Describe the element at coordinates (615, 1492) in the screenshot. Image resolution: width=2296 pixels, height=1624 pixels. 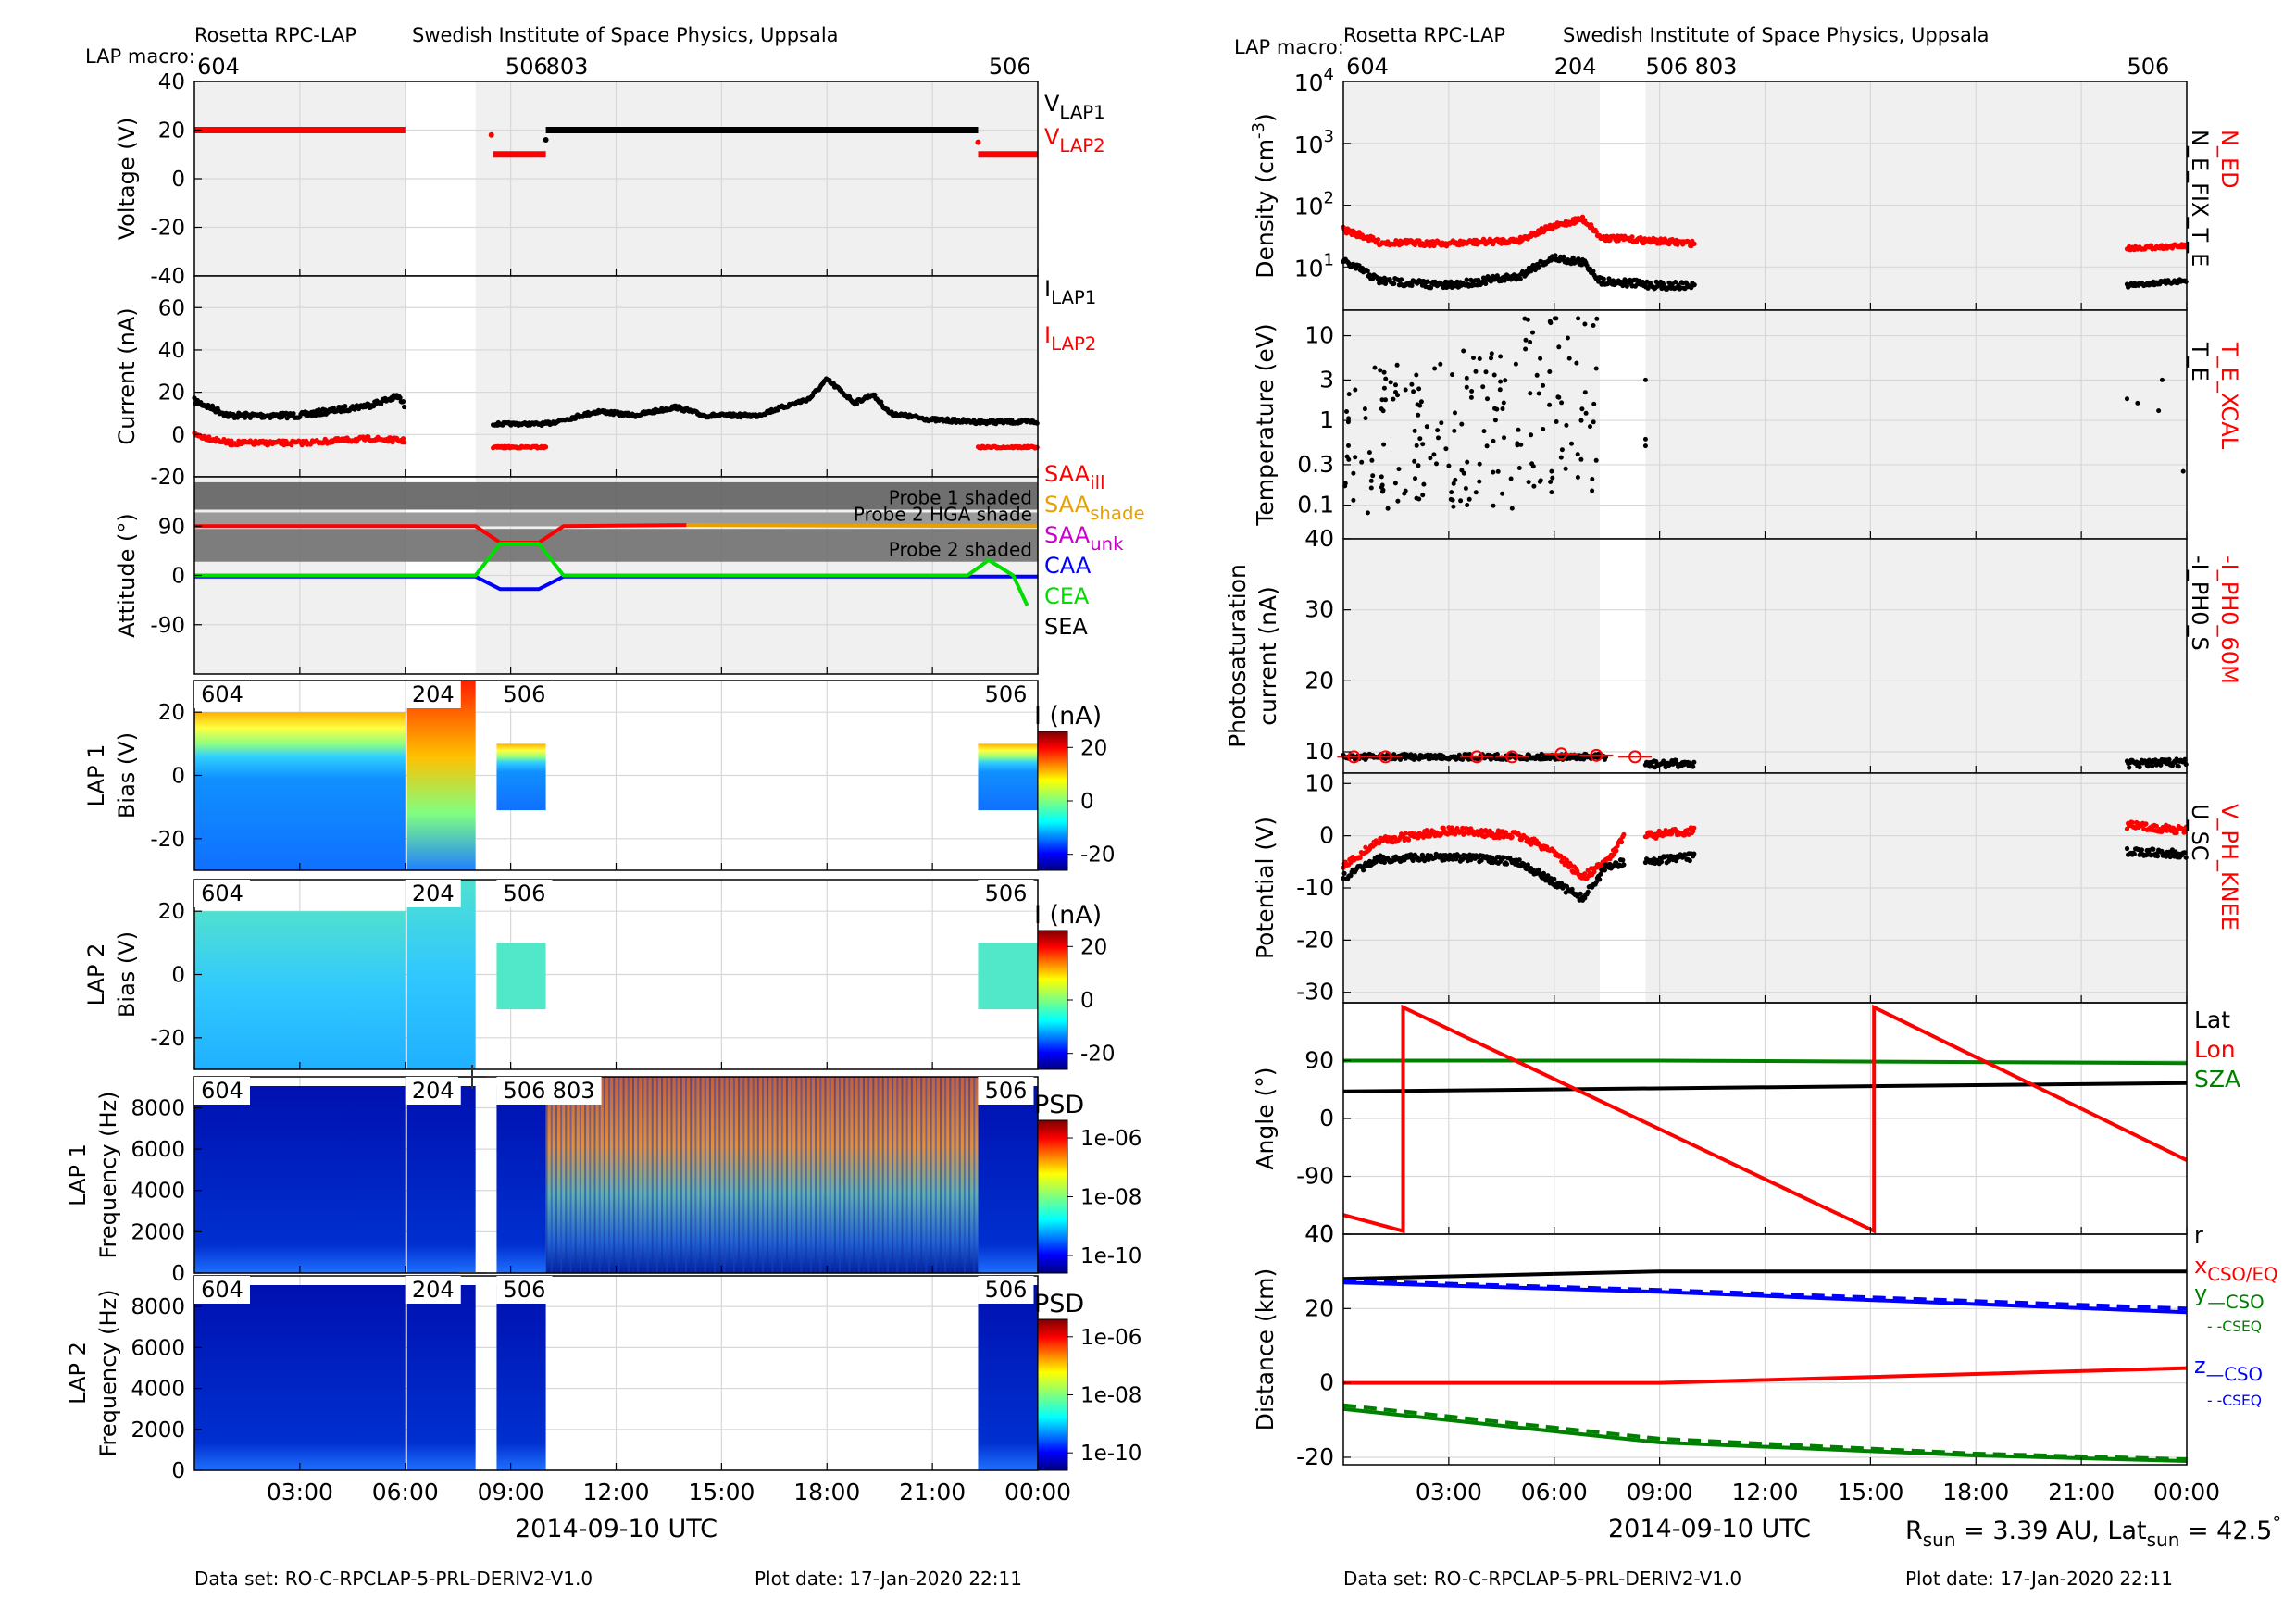
I see `left-xtick-label-3: 12:00` at that location.